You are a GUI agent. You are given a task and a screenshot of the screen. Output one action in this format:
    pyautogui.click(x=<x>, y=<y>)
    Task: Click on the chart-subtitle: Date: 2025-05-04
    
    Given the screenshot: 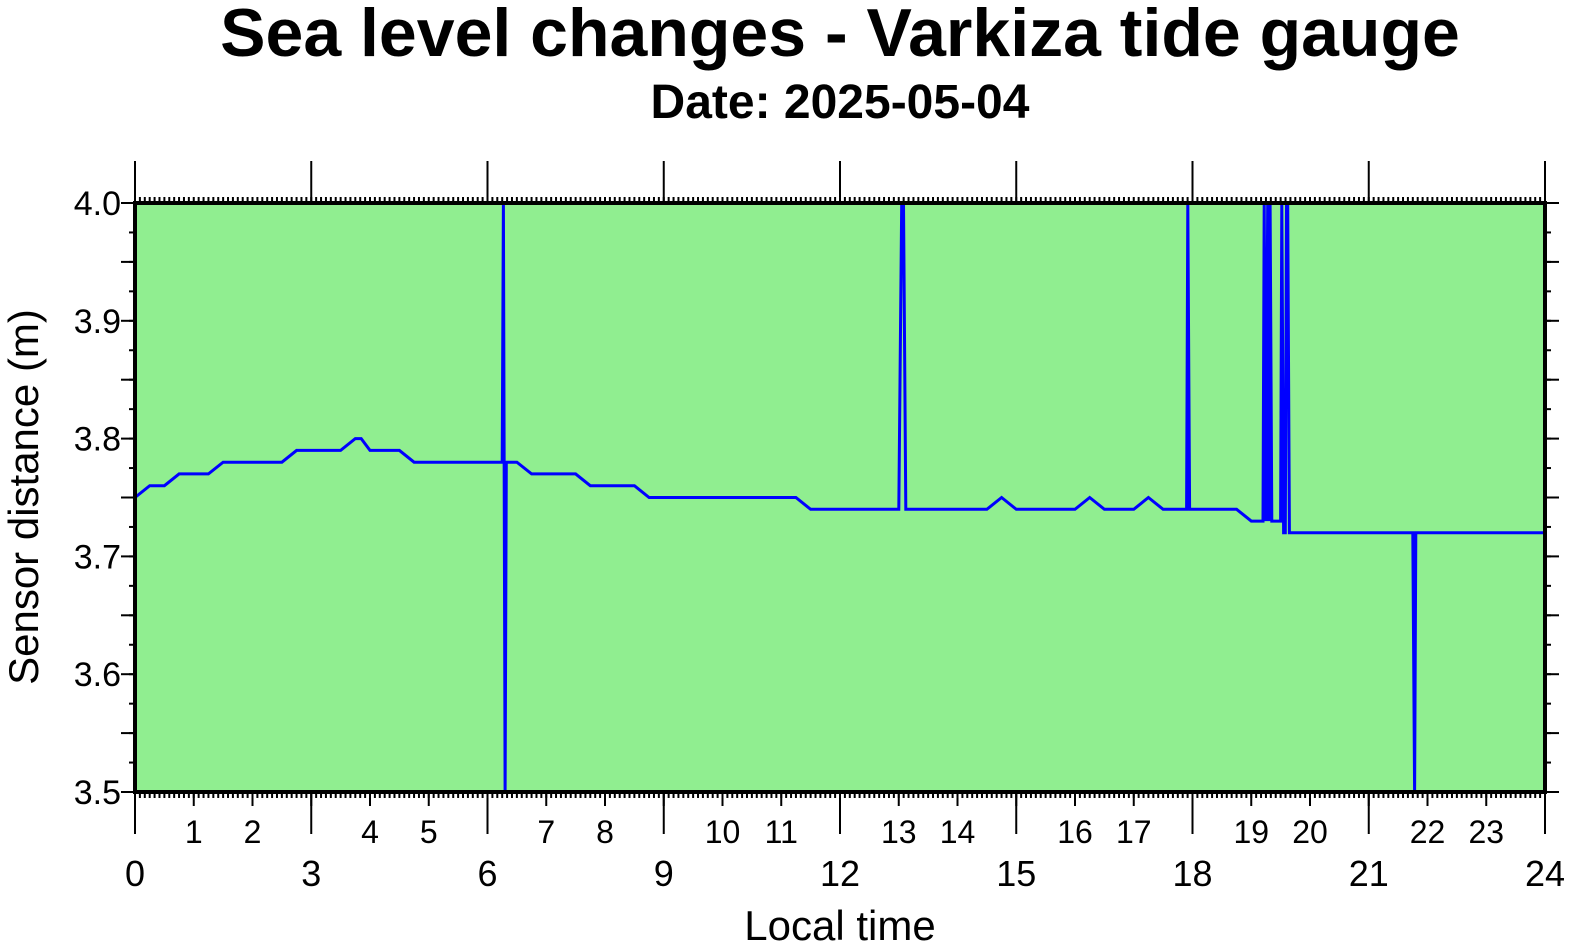 What is the action you would take?
    pyautogui.click(x=840, y=102)
    